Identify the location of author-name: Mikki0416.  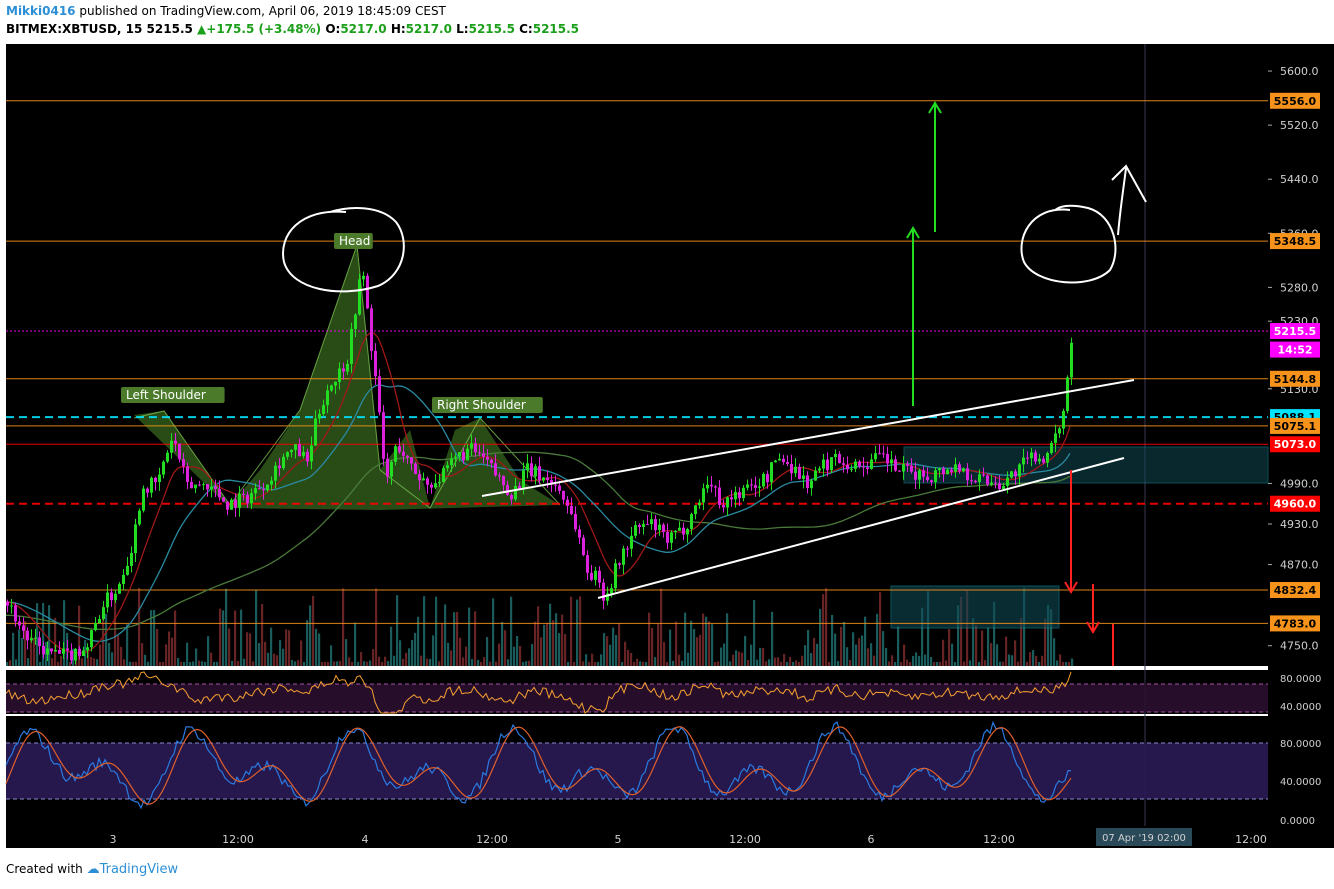
(41, 11).